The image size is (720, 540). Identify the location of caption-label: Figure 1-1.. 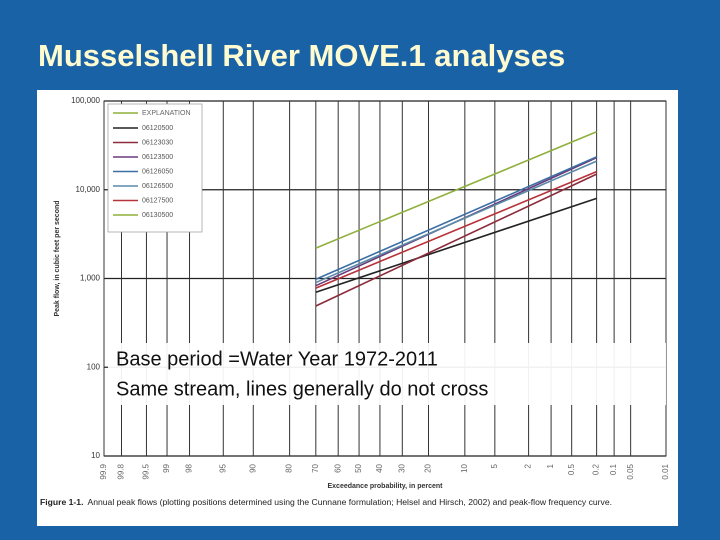
(61, 502).